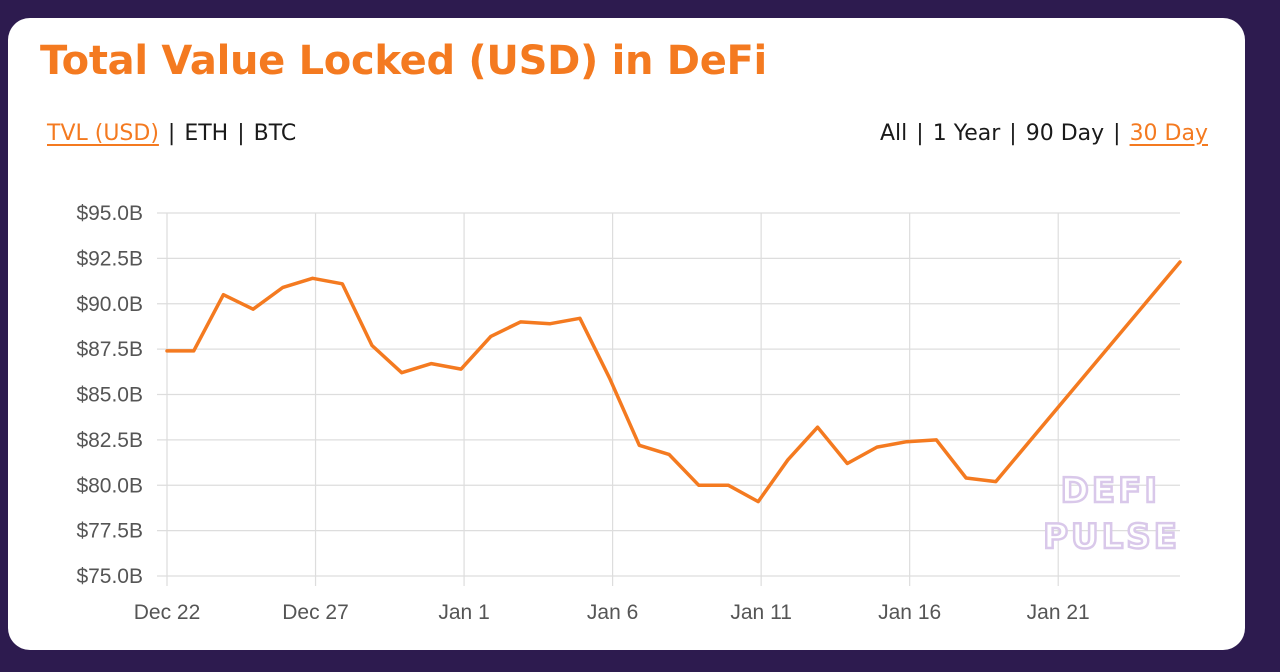  Describe the element at coordinates (1111, 514) in the screenshot. I see `defi-pulse-watermark: DEFI PULSE` at that location.